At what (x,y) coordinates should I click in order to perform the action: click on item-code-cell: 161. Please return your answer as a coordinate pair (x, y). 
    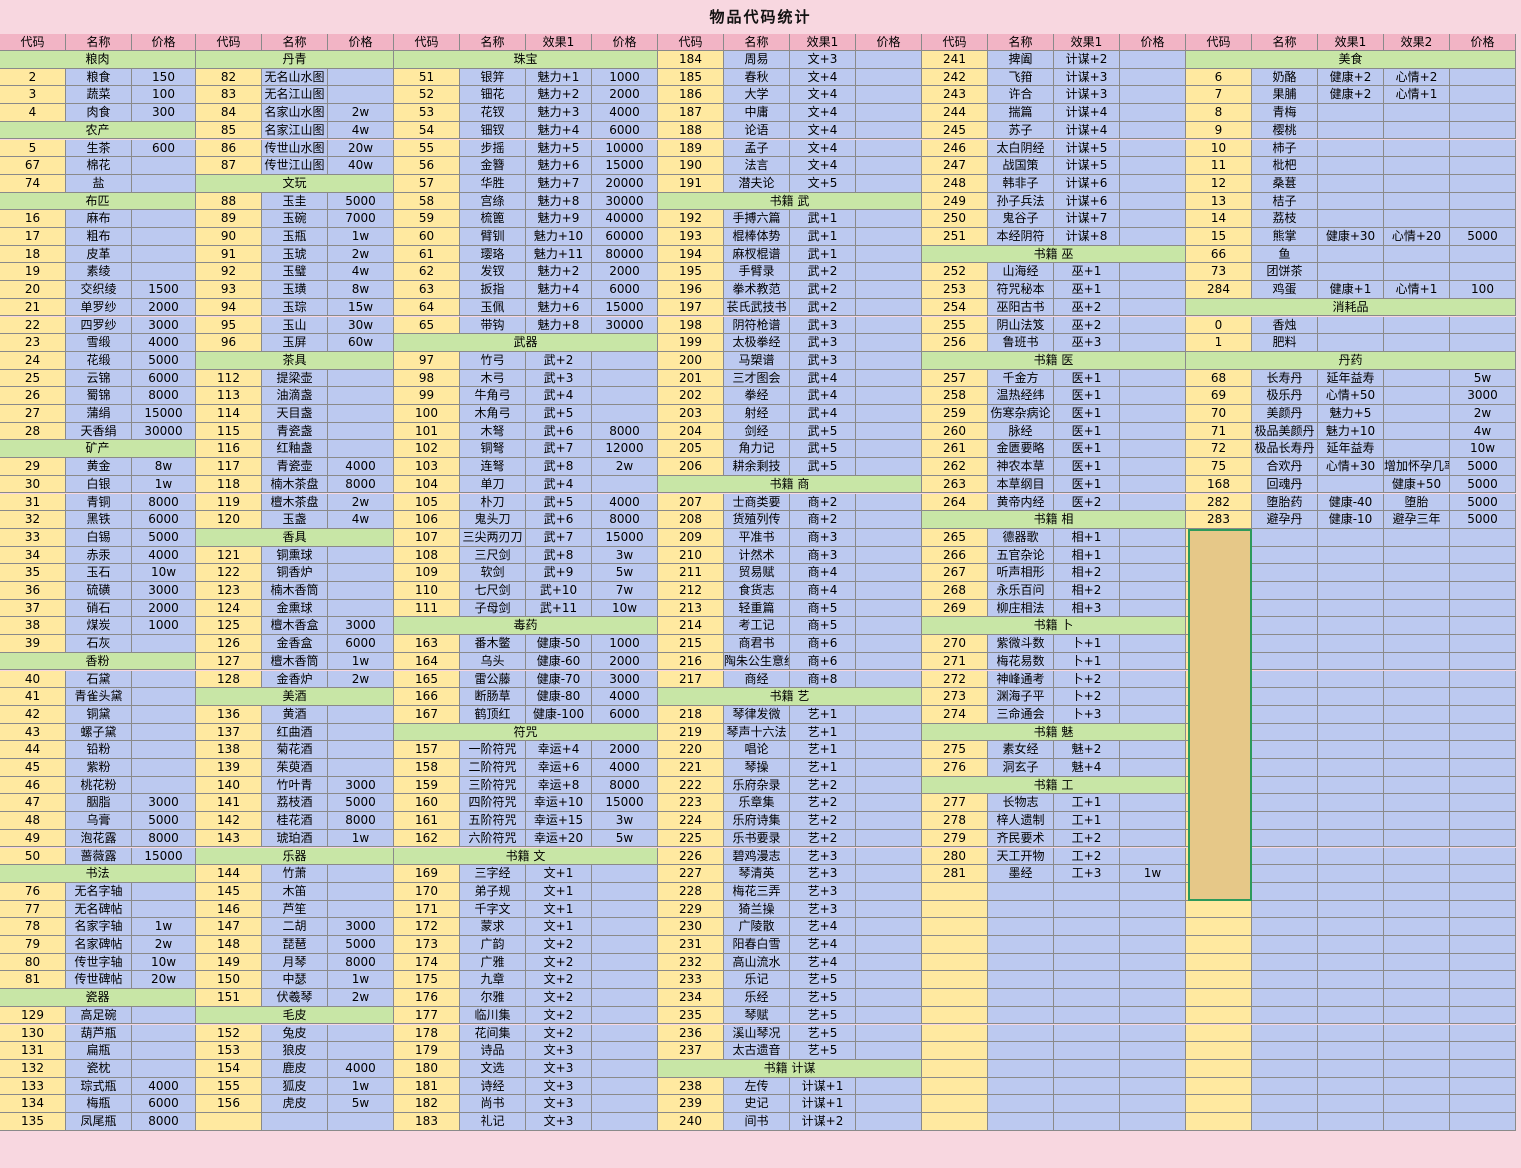
    Looking at the image, I should click on (427, 821).